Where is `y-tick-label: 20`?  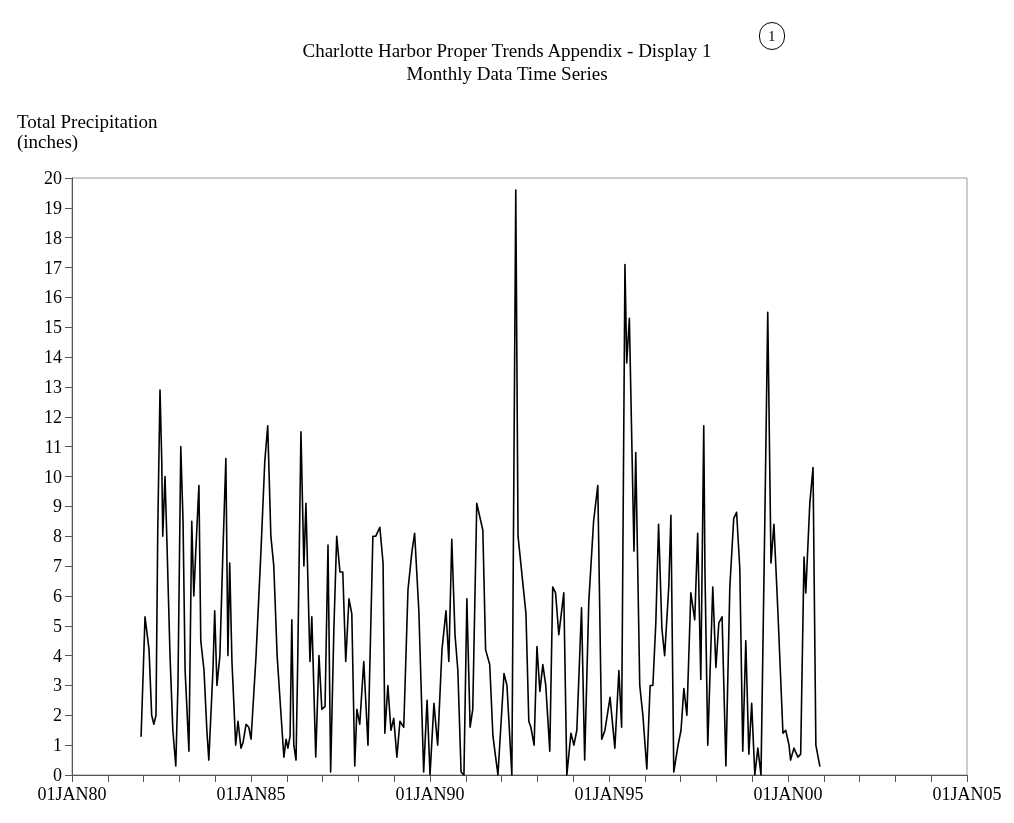
y-tick-label: 20 is located at coordinates (53, 178).